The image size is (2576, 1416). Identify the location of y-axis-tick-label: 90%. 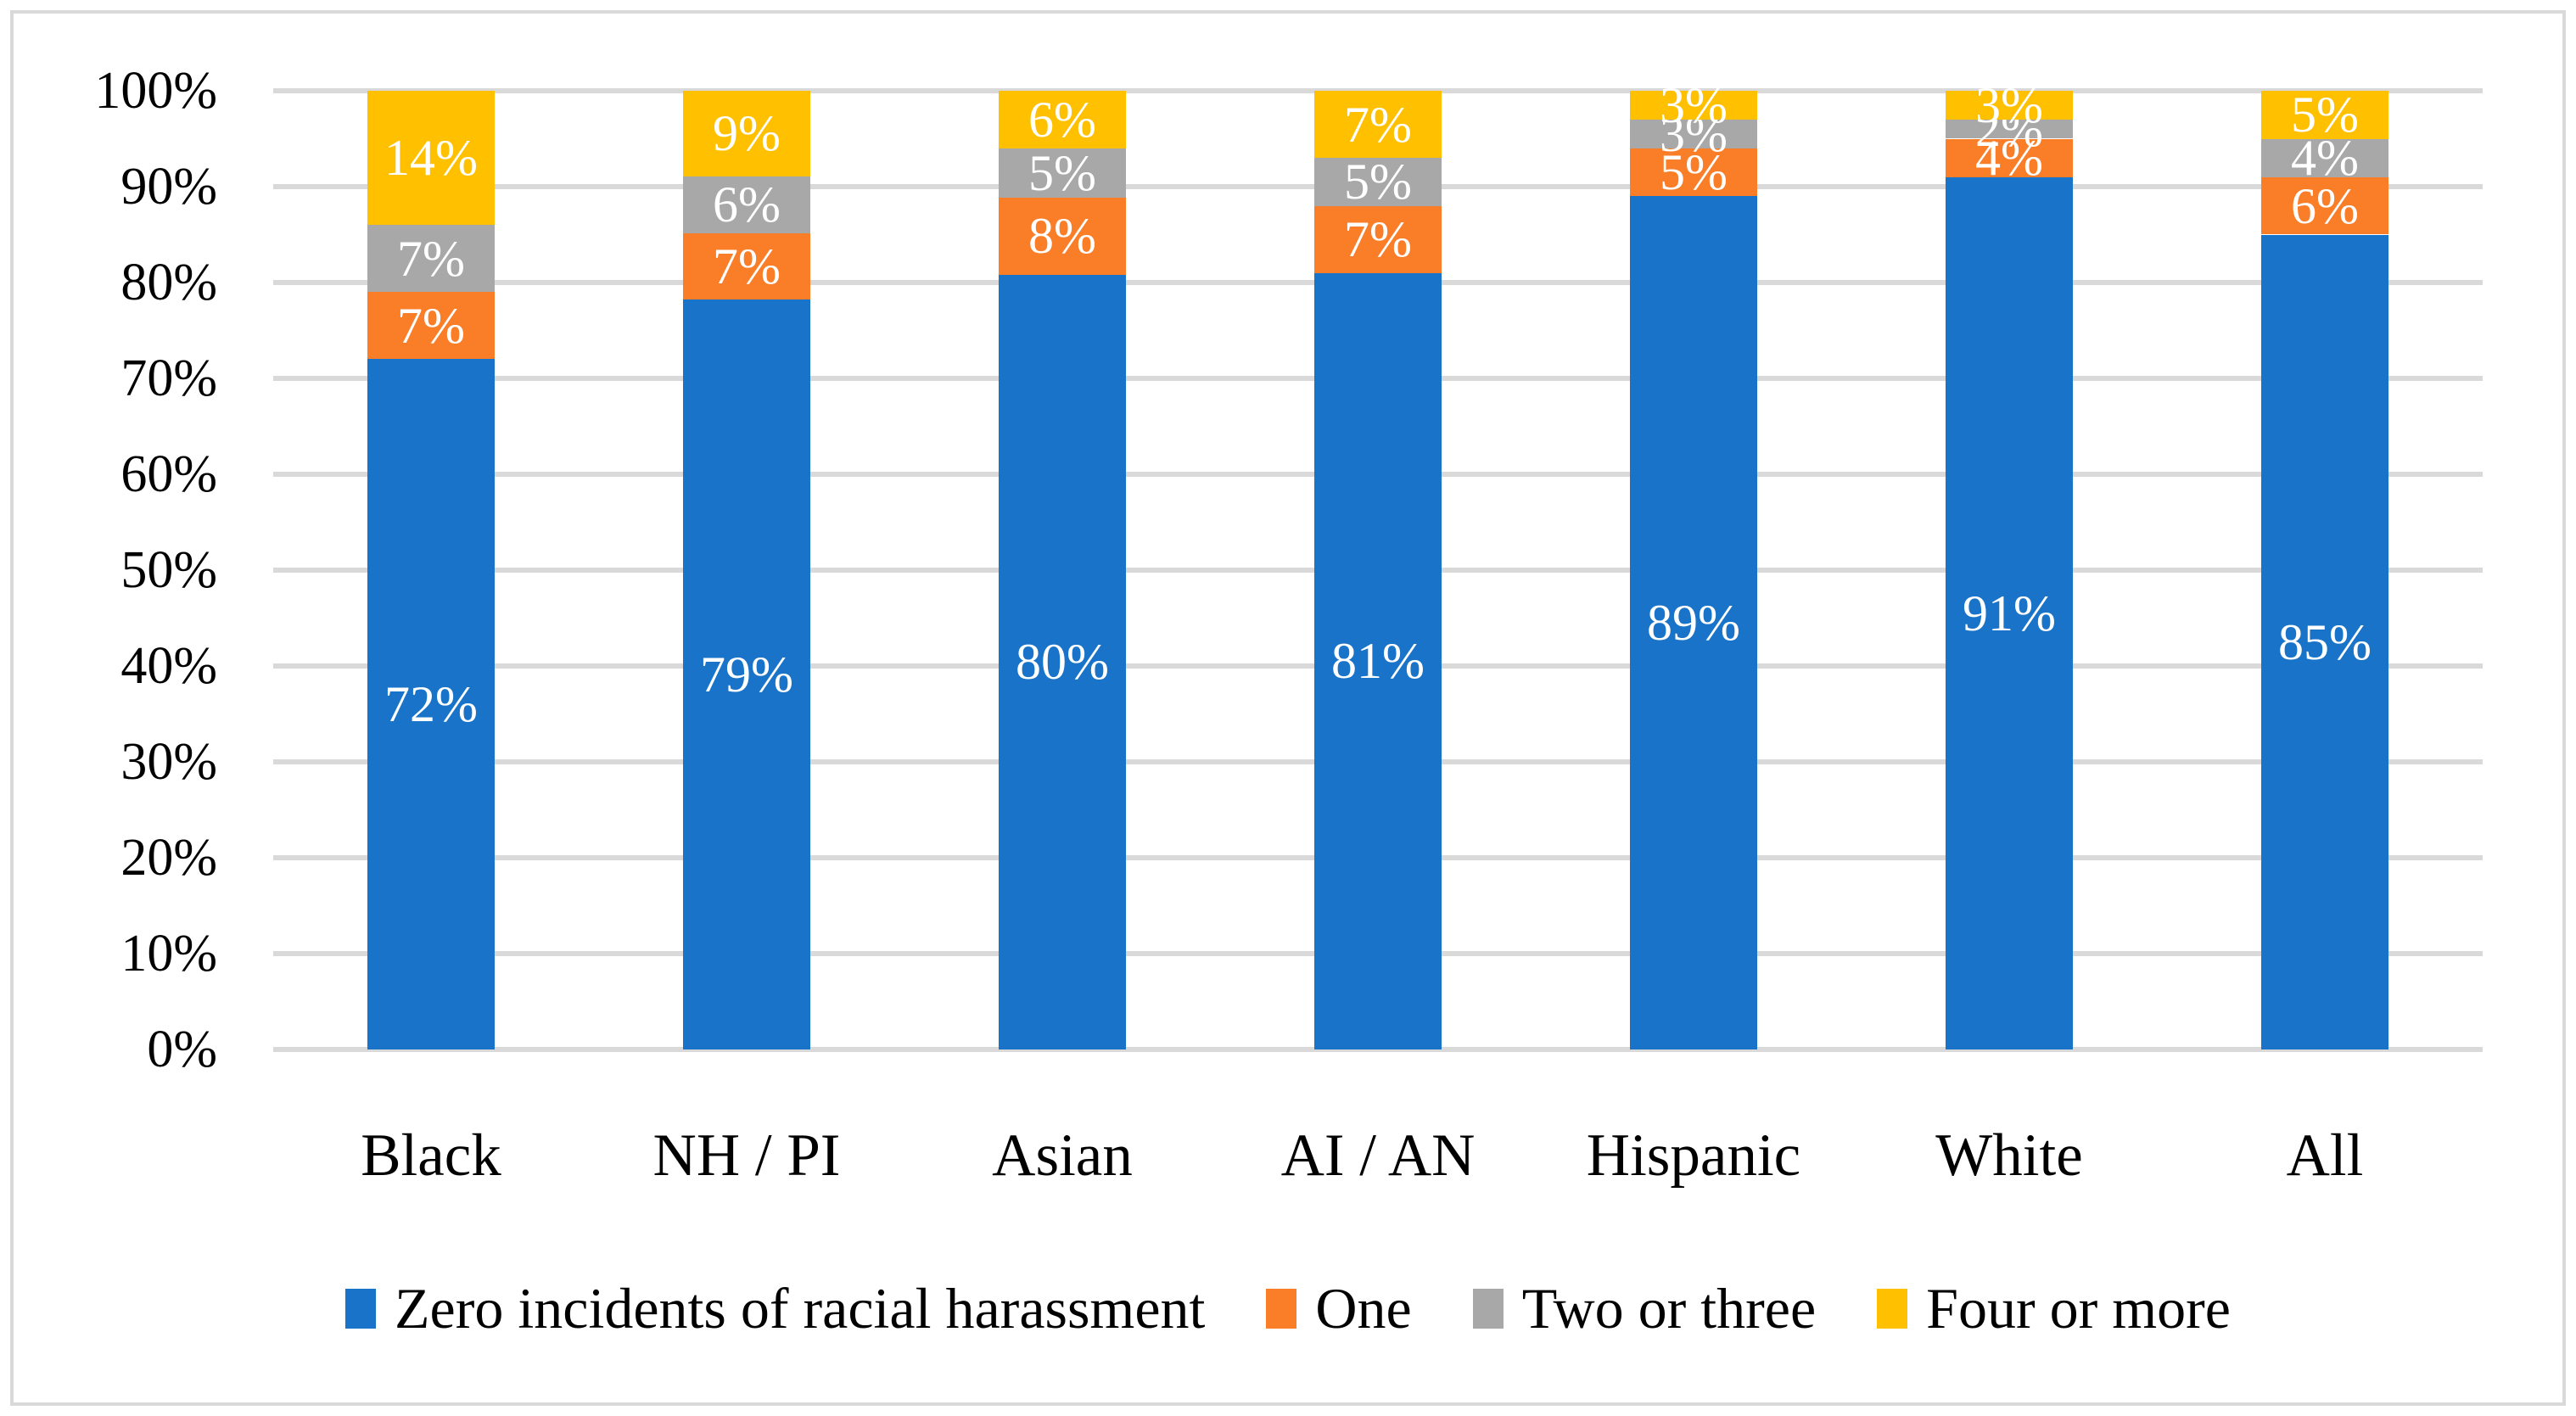
(168, 186).